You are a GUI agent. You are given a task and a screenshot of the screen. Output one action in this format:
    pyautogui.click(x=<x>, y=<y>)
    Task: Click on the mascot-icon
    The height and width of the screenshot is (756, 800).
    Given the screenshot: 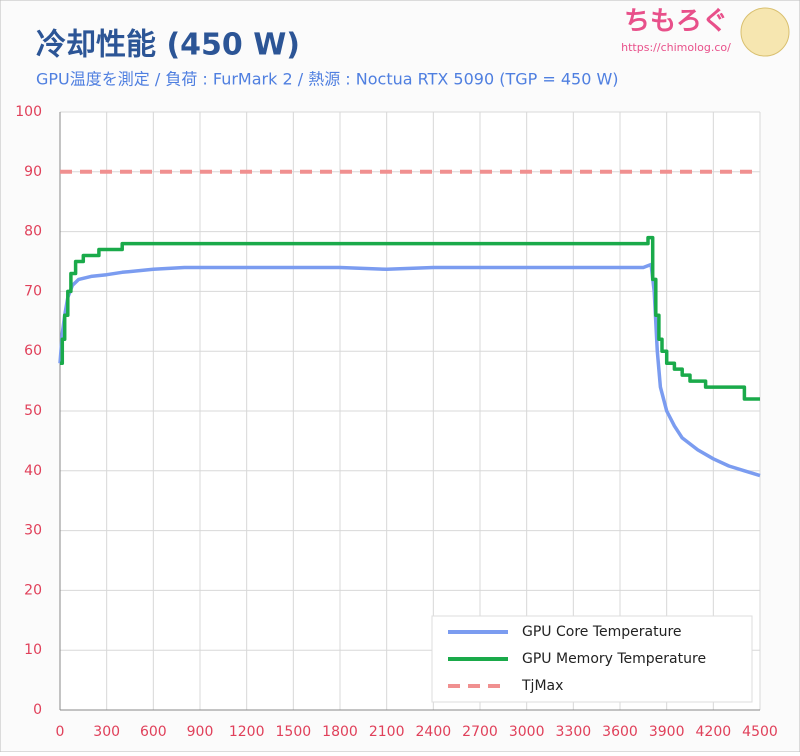 What is the action you would take?
    pyautogui.click(x=765, y=32)
    